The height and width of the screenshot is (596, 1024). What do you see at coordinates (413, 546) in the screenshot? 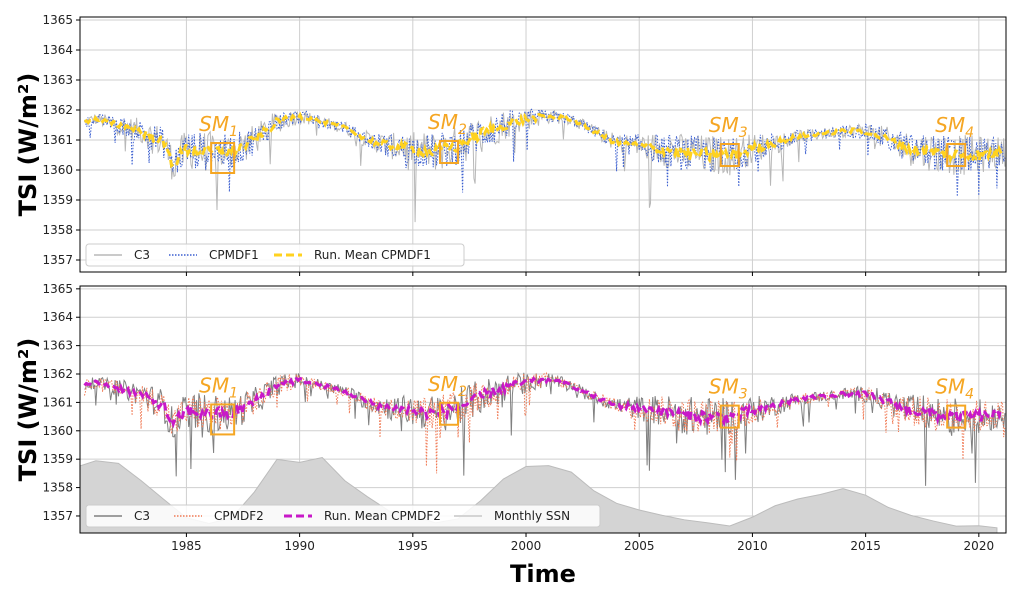
I see `xtick-label: 1995` at bounding box center [413, 546].